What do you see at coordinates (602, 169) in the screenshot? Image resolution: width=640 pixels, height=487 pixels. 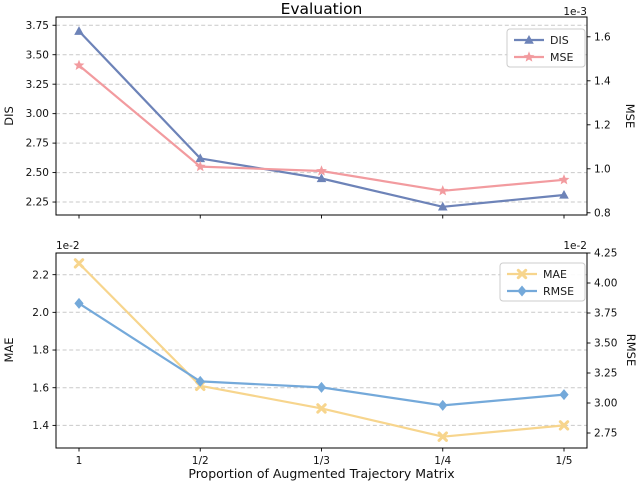 I see `y-tick-label: 1.0` at bounding box center [602, 169].